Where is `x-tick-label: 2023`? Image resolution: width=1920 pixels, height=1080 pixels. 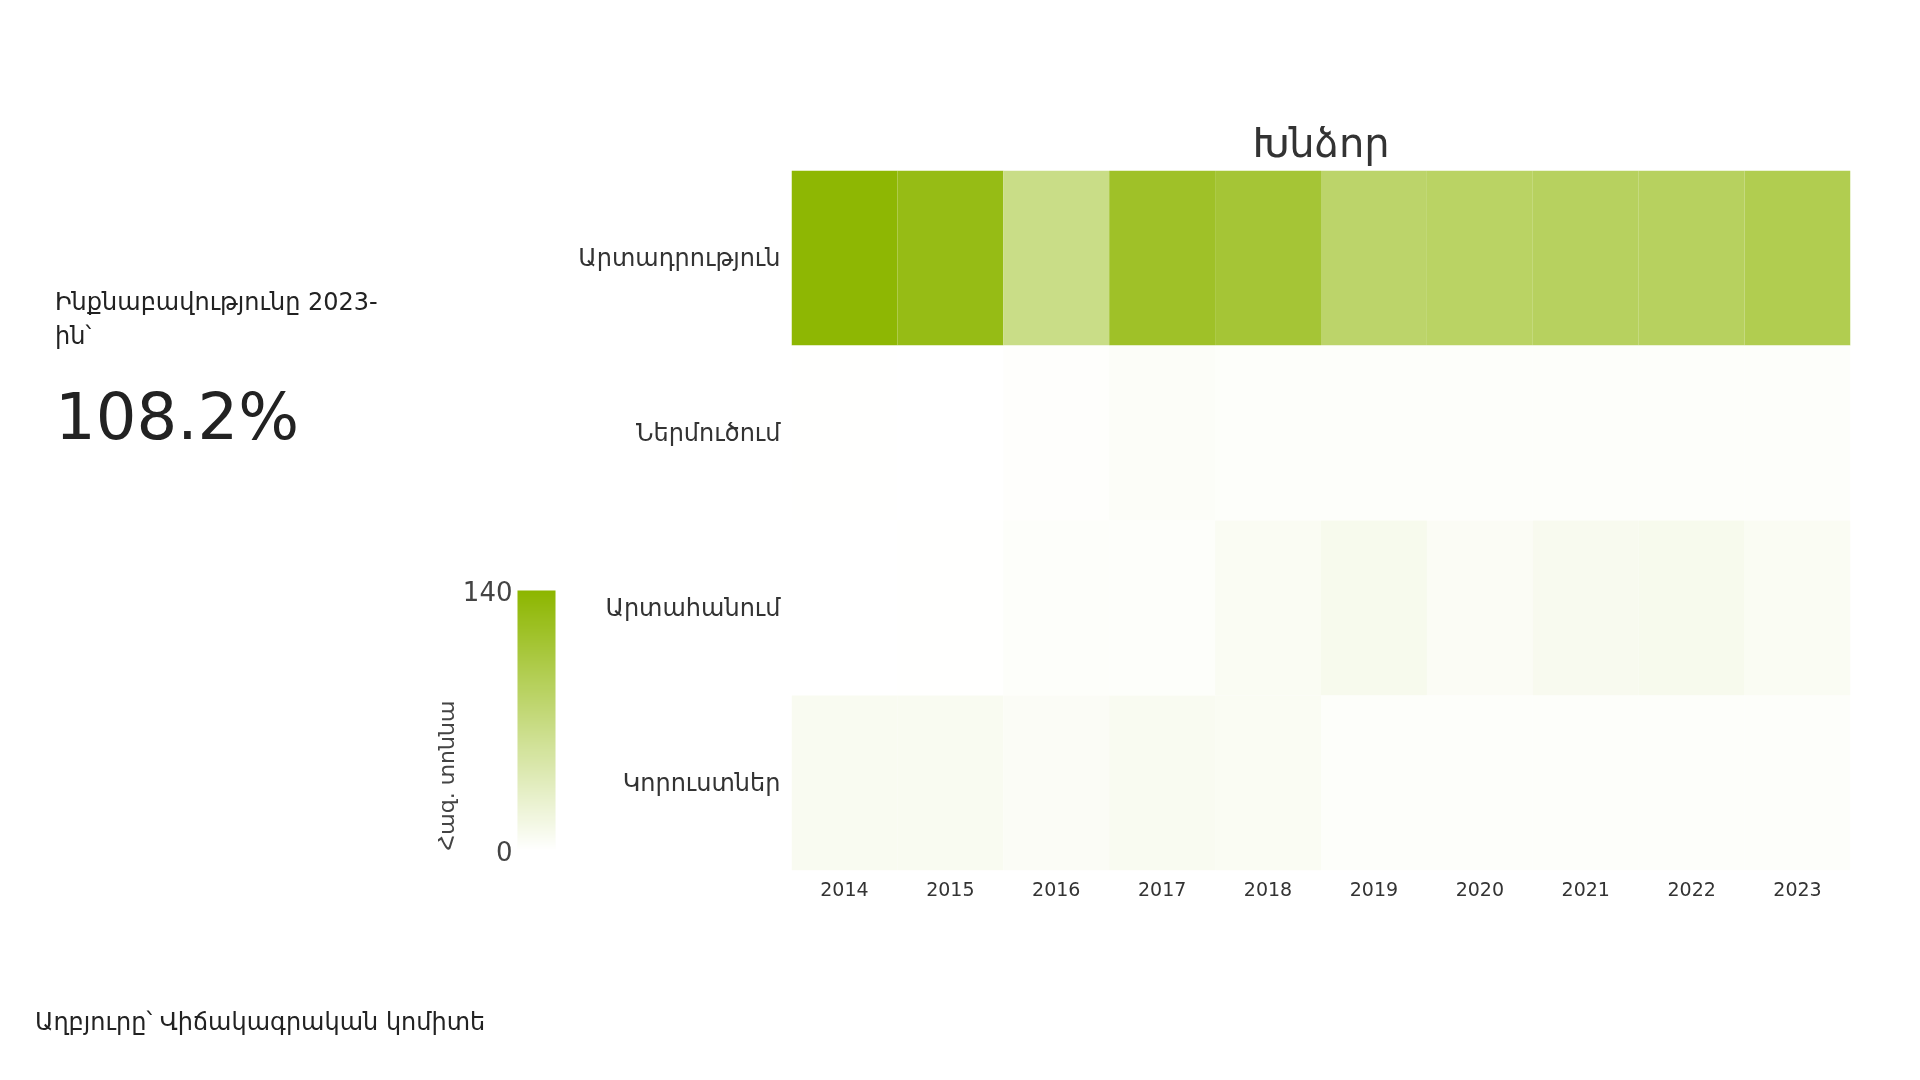
x-tick-label: 2023 is located at coordinates (1797, 888).